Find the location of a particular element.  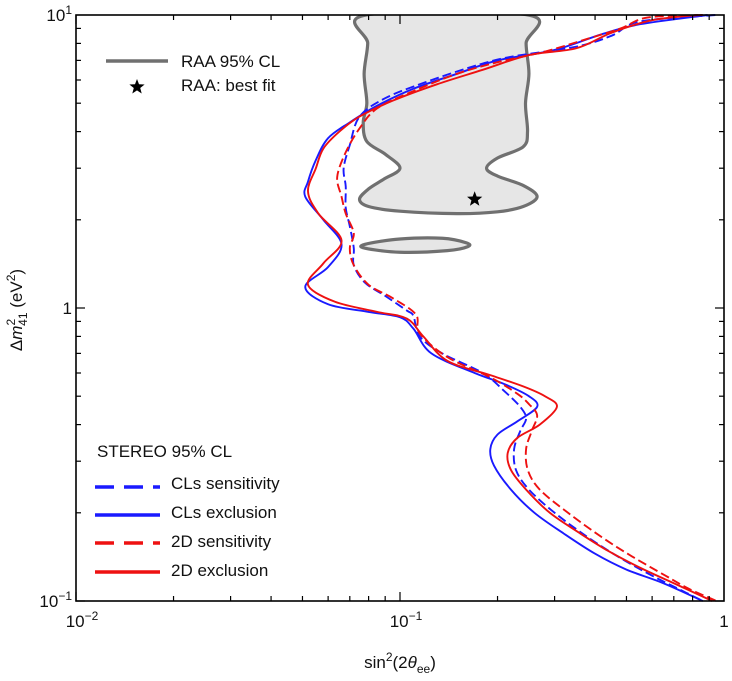

x-axis-title-base: sin is located at coordinates (375, 662).